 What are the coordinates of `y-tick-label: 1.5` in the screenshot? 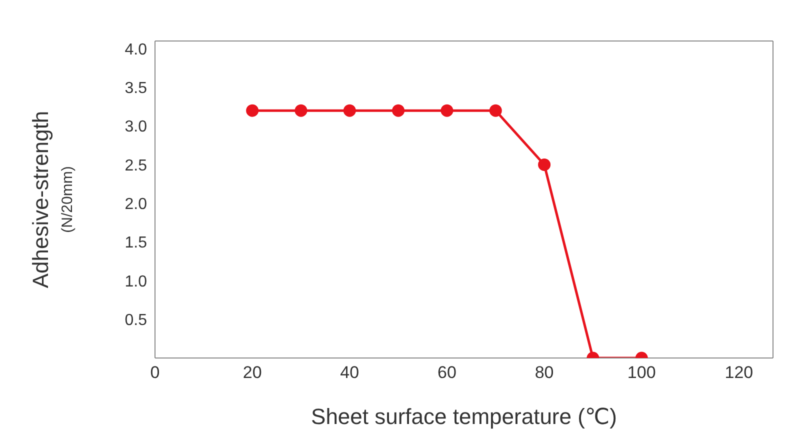 It's located at (136, 243).